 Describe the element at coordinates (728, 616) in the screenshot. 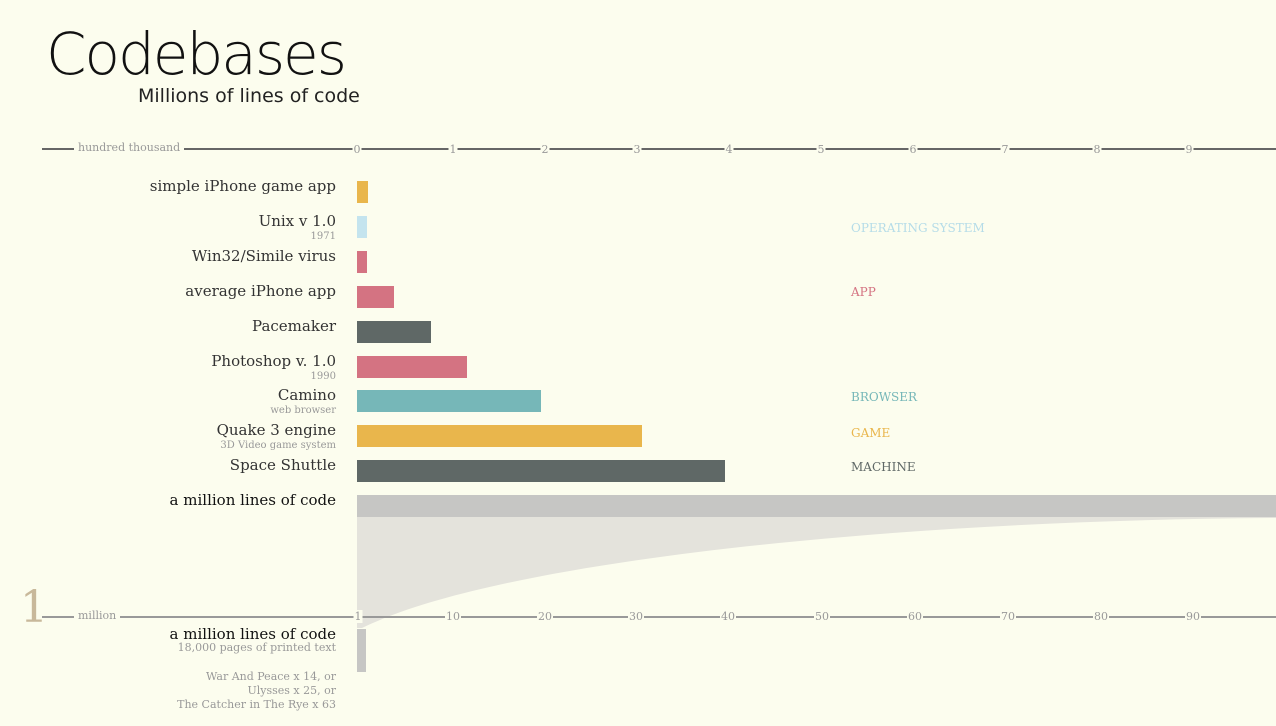

I see `axis-tick-label: 40` at that location.